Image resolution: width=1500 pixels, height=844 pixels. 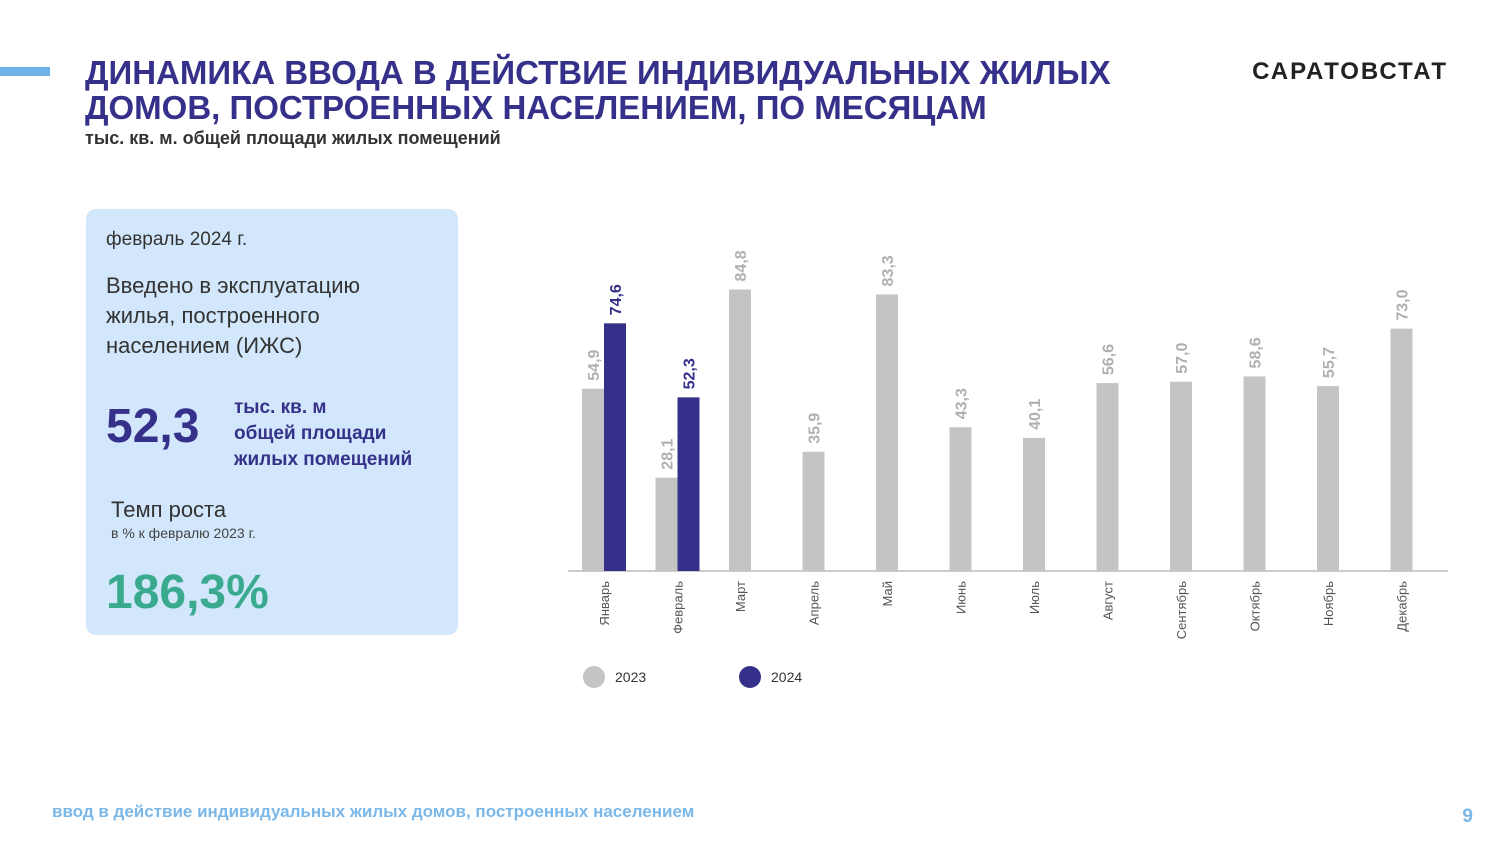 I want to click on card-unit-line: тыс. кв. м, so click(x=280, y=407).